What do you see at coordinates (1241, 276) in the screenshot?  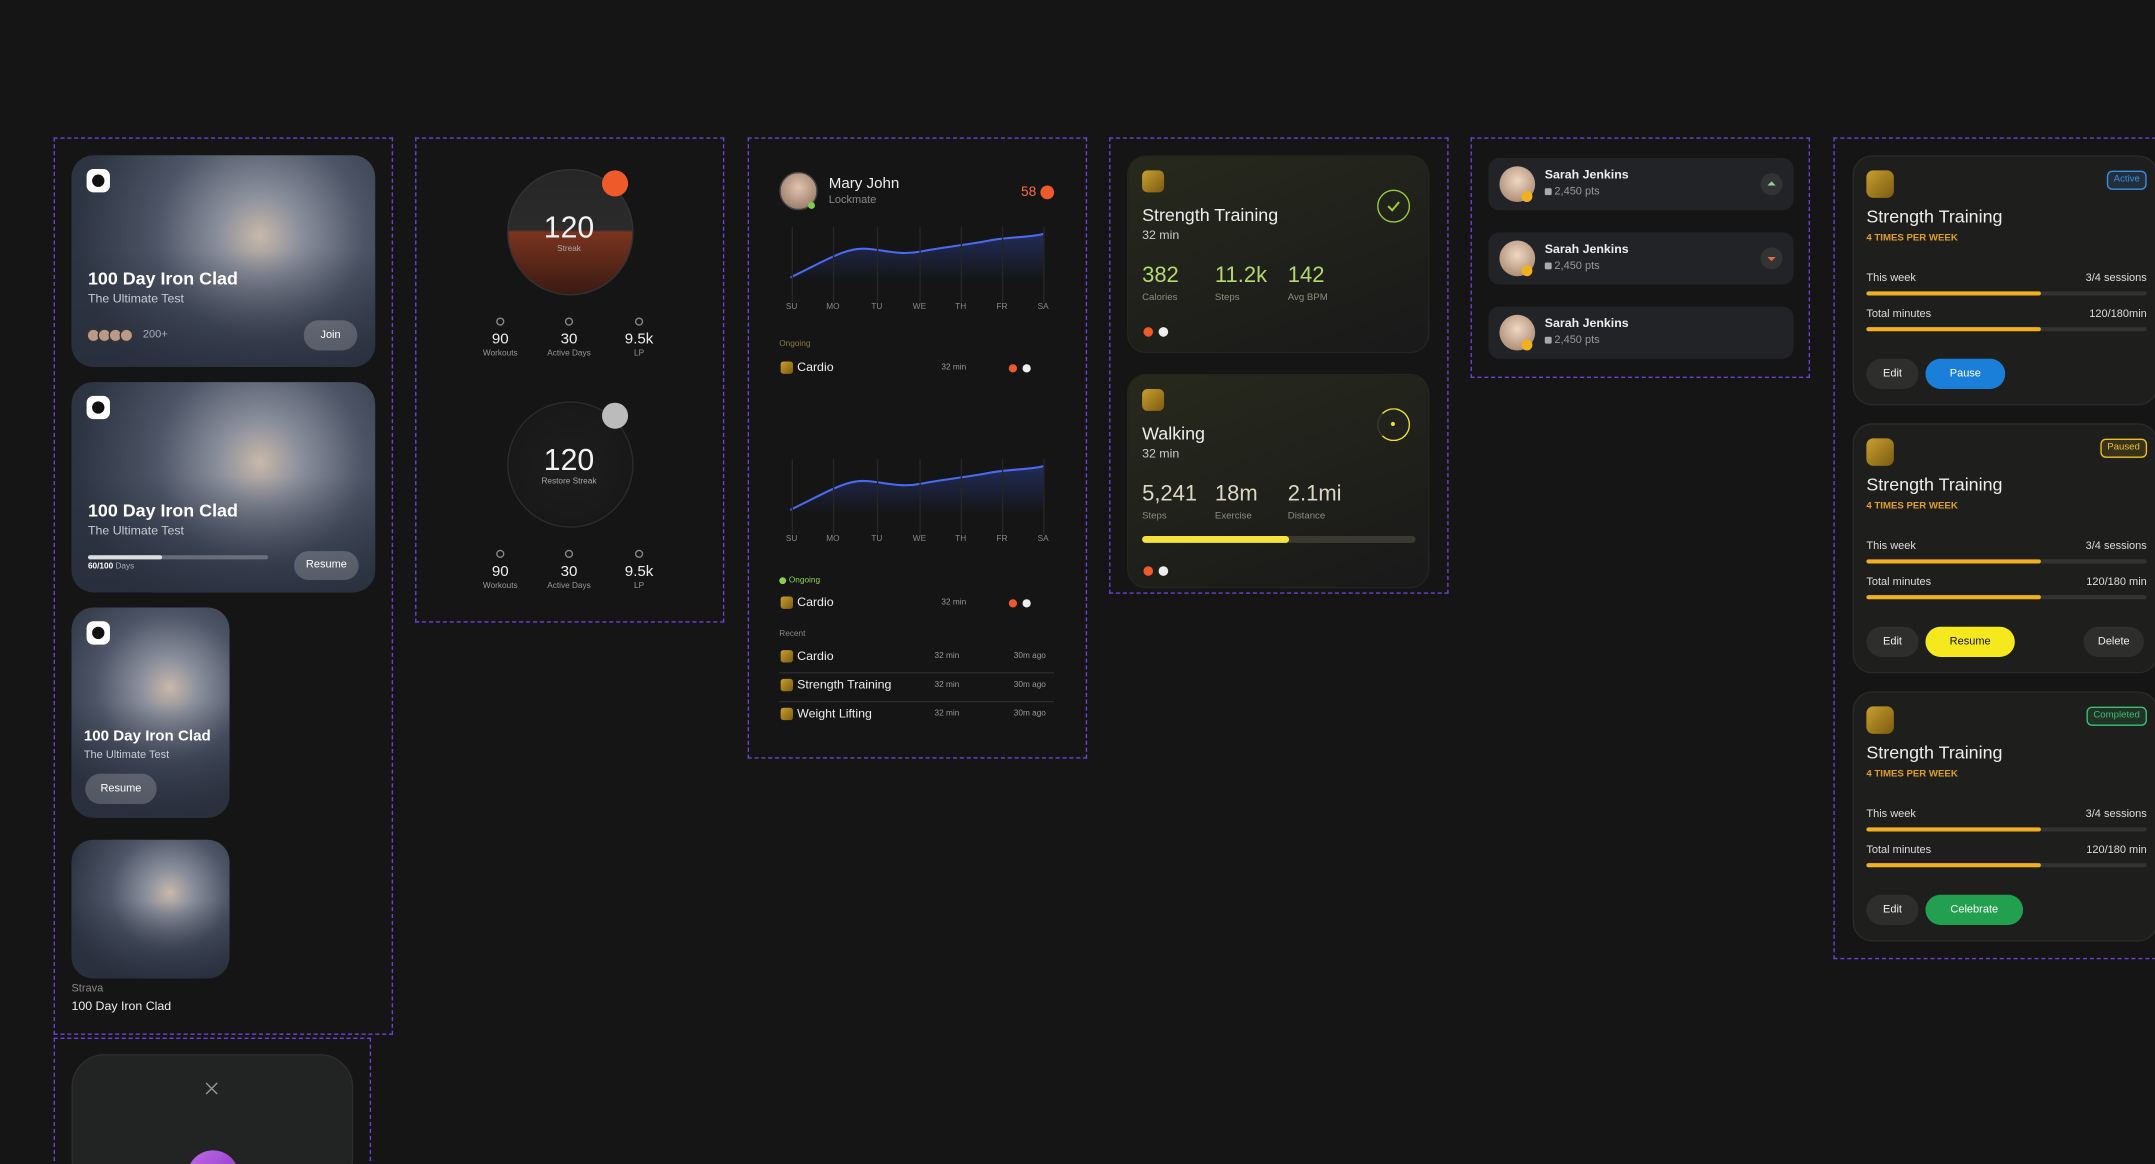 I see `workout-stat: 11.2k` at bounding box center [1241, 276].